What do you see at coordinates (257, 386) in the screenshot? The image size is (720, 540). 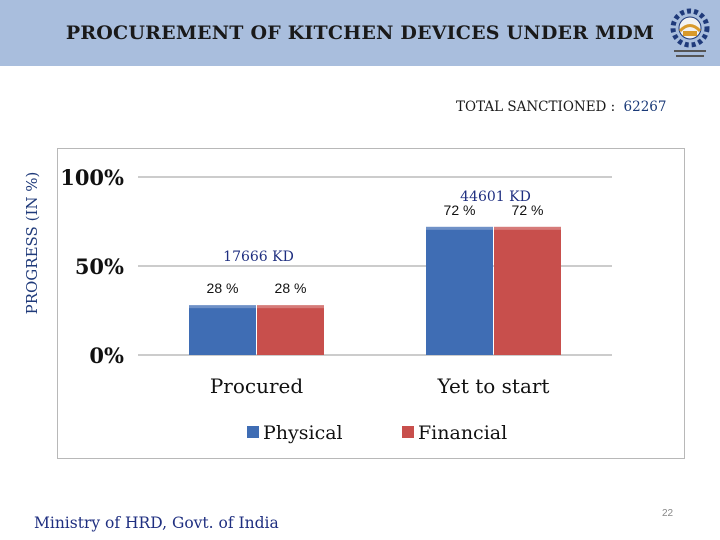 I see `x-tick-label: Procured` at bounding box center [257, 386].